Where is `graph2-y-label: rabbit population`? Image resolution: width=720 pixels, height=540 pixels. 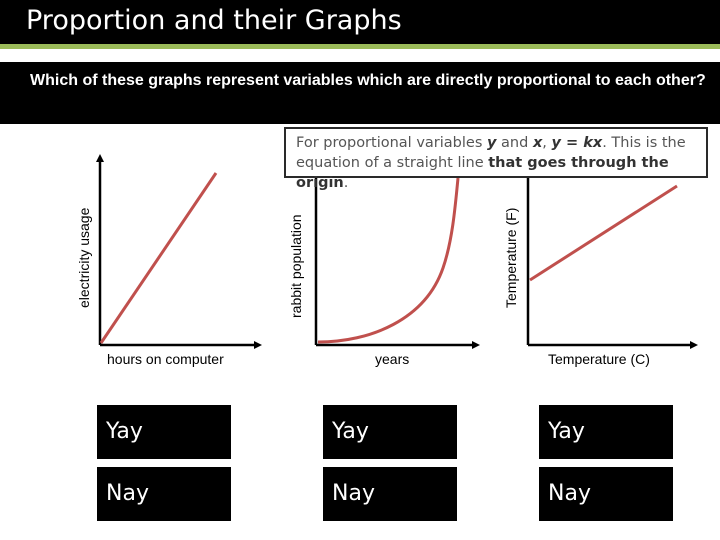
graph2-y-label: rabbit population is located at coordinates (296, 266).